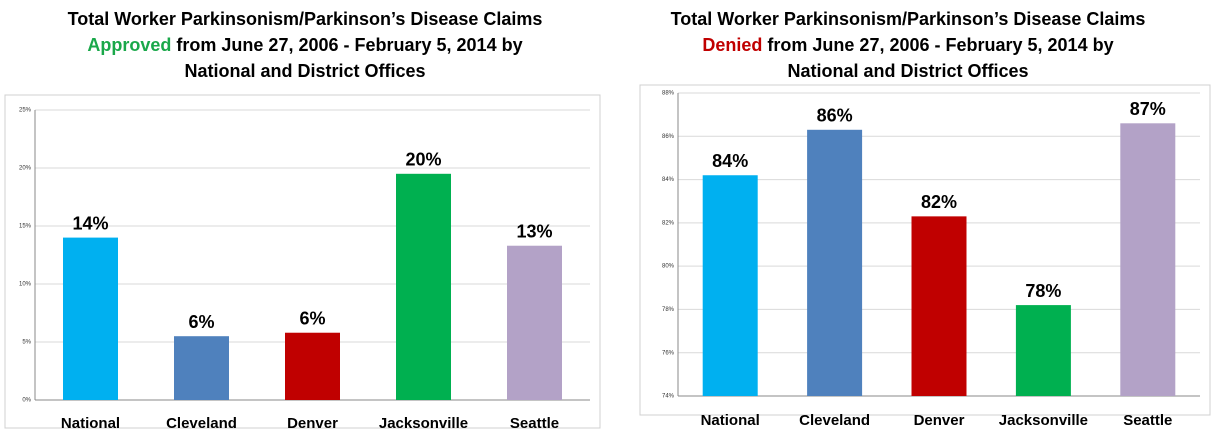 The image size is (1215, 433). Describe the element at coordinates (25, 227) in the screenshot. I see `y-tick-label: 15%` at that location.